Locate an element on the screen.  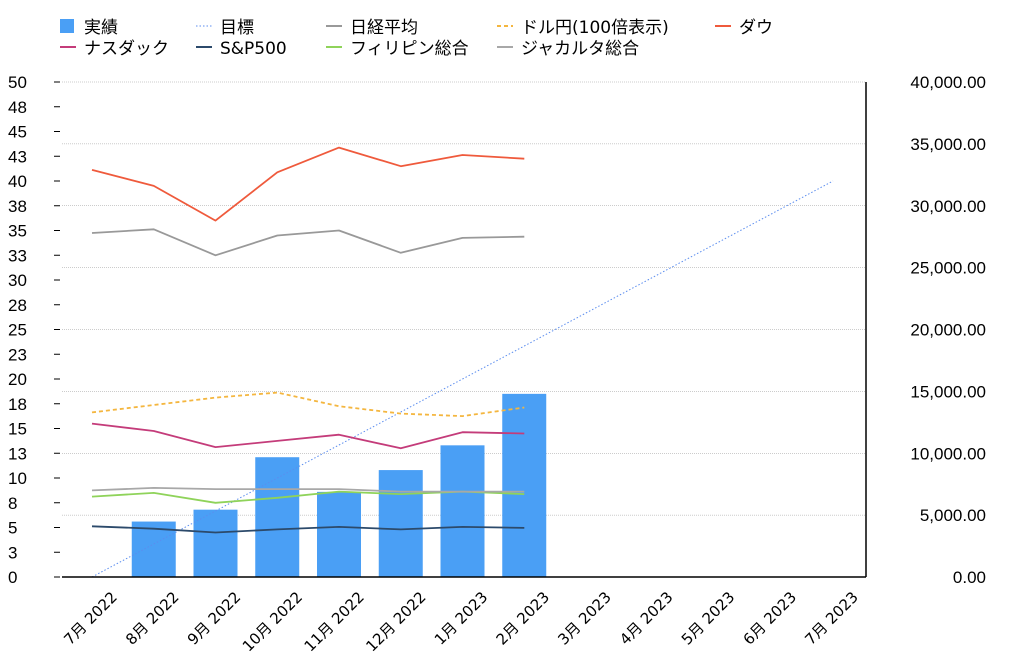
legend-item: フィリピン総合 is located at coordinates (397, 49).